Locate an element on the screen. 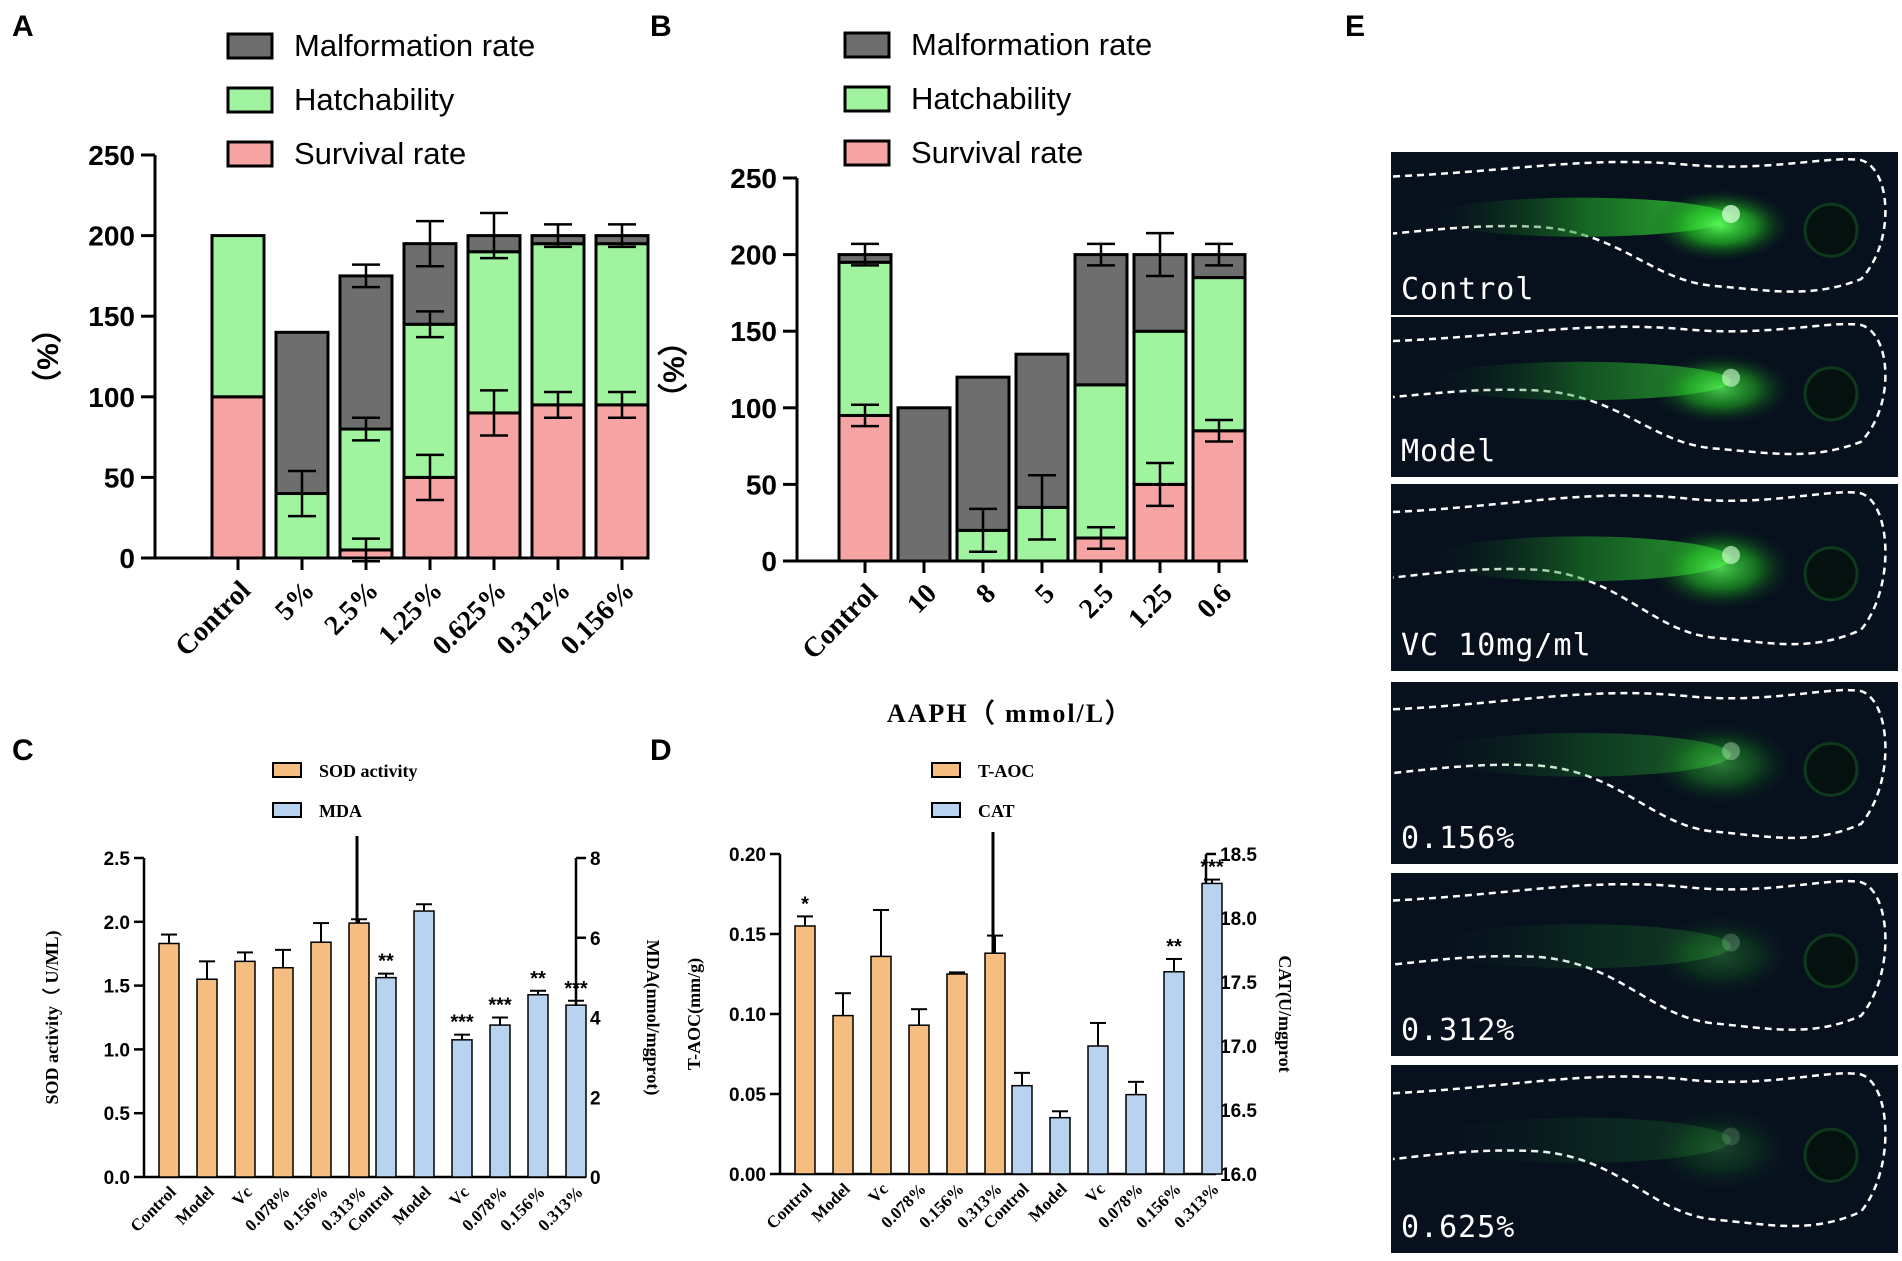  micrograph-4: 0.156% is located at coordinates (1644, 773).